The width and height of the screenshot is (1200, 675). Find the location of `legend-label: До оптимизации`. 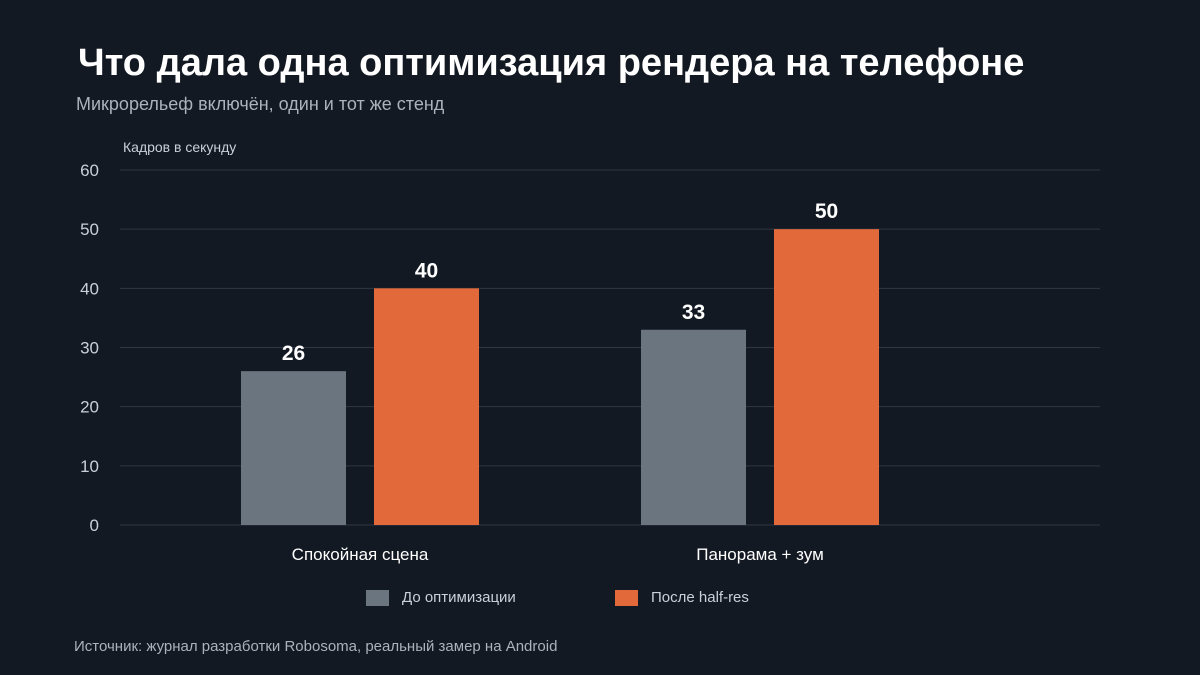

legend-label: До оптимизации is located at coordinates (459, 597).